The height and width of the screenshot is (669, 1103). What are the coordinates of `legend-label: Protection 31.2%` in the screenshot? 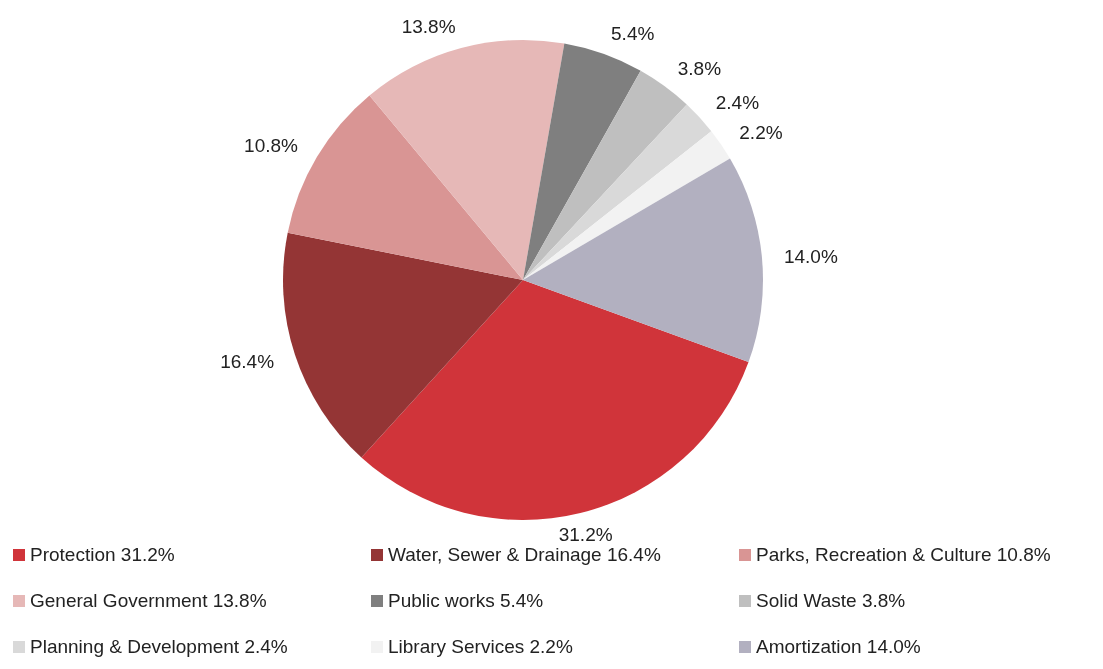 It's located at (102, 555).